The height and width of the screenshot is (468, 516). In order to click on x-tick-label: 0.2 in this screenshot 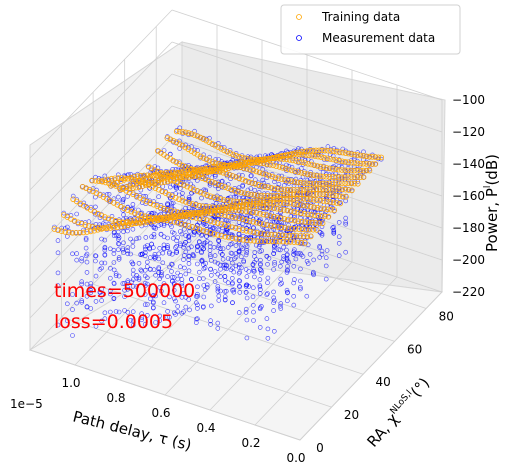, I will do `click(250, 443)`.